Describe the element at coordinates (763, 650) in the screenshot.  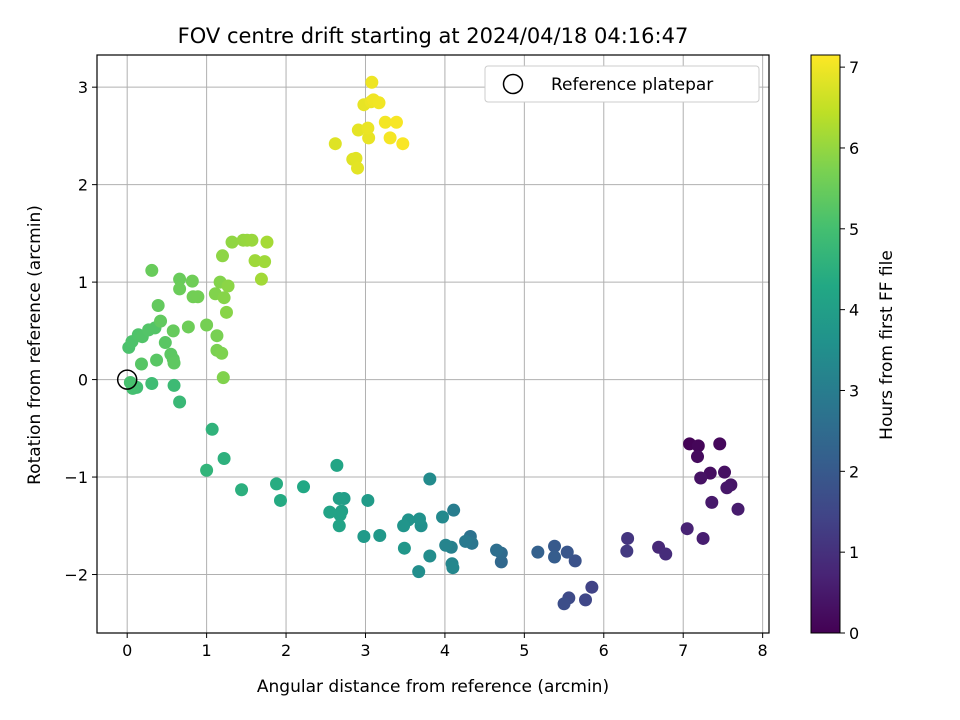
I see `x-tick-label: 8` at that location.